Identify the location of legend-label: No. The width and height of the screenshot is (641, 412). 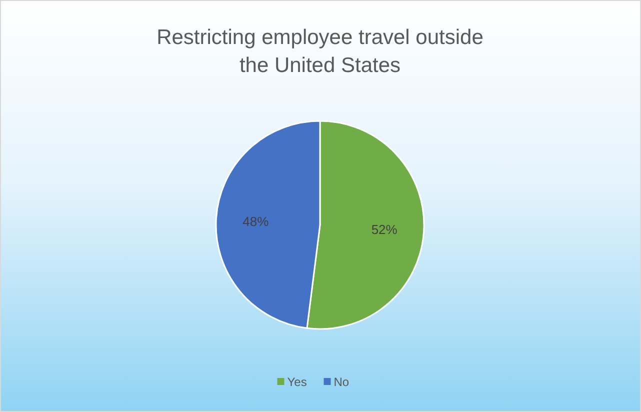
(342, 382).